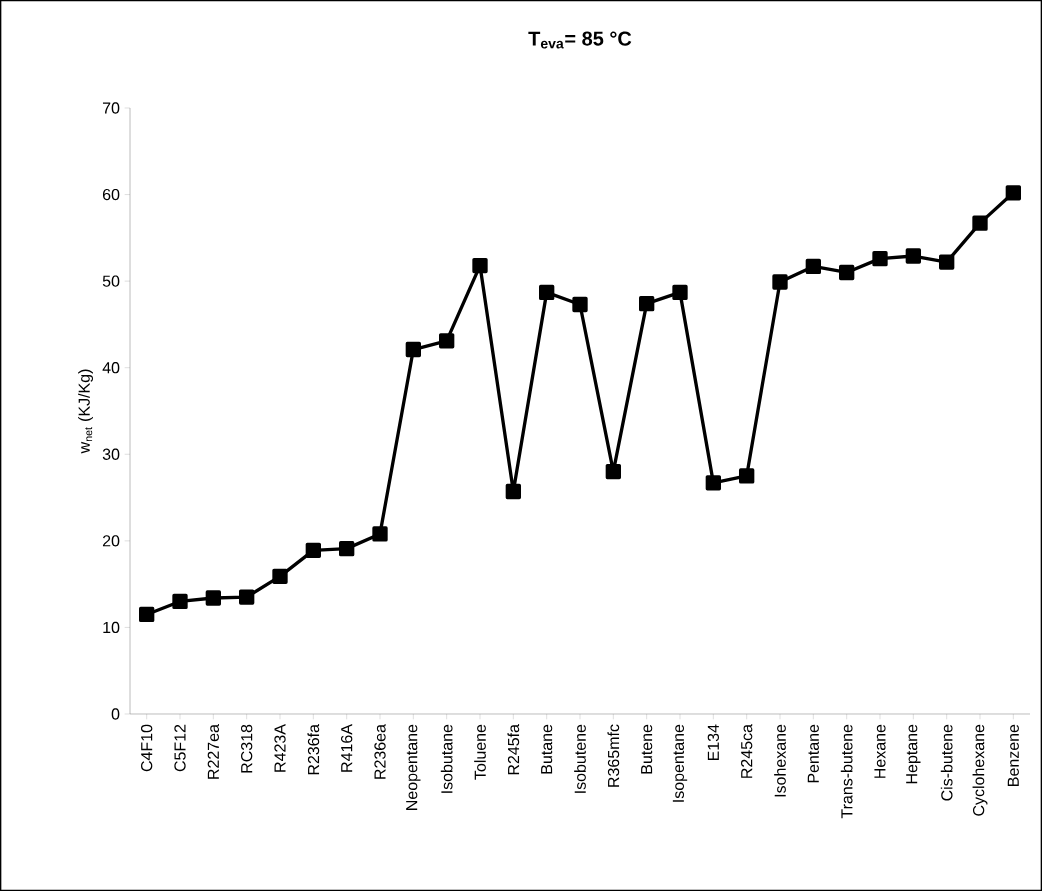 The width and height of the screenshot is (1042, 891). What do you see at coordinates (880, 751) in the screenshot?
I see `x-tick-label: Hexane` at bounding box center [880, 751].